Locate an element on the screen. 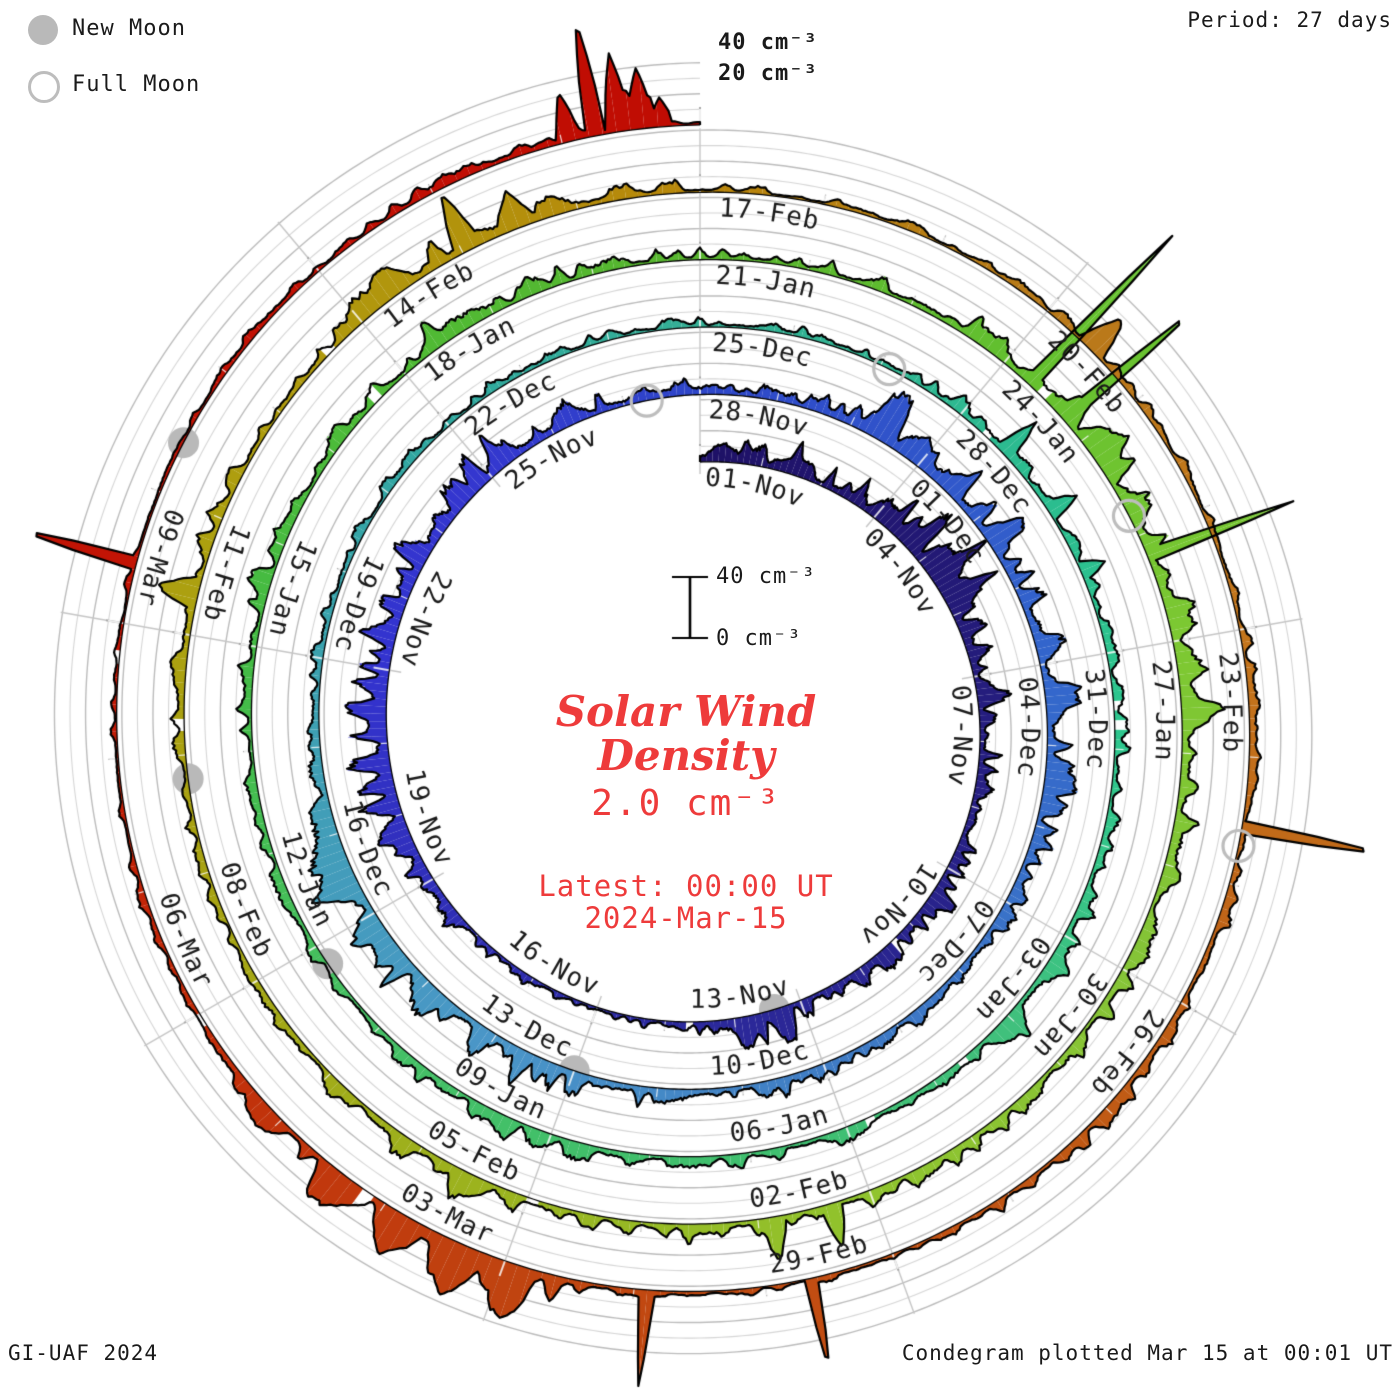 This screenshot has height=1400, width=1400. radial-axis-label-20: 20 cm⁻³ is located at coordinates (768, 73).